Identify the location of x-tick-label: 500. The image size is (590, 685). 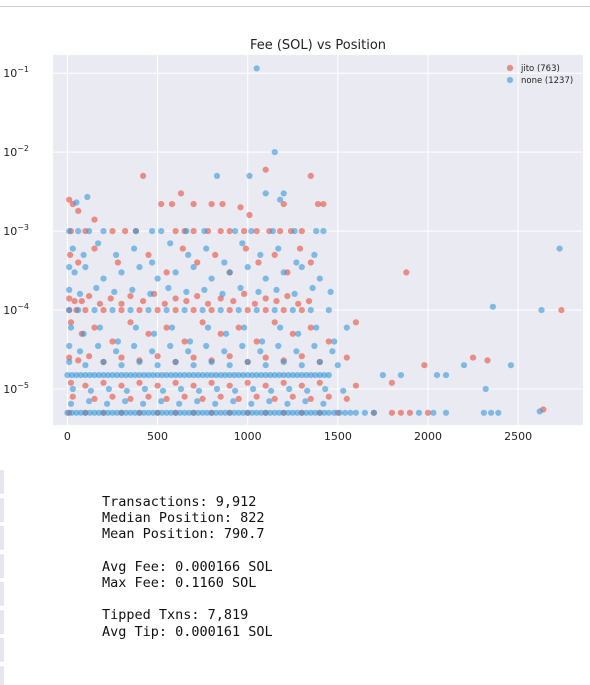
(157, 435).